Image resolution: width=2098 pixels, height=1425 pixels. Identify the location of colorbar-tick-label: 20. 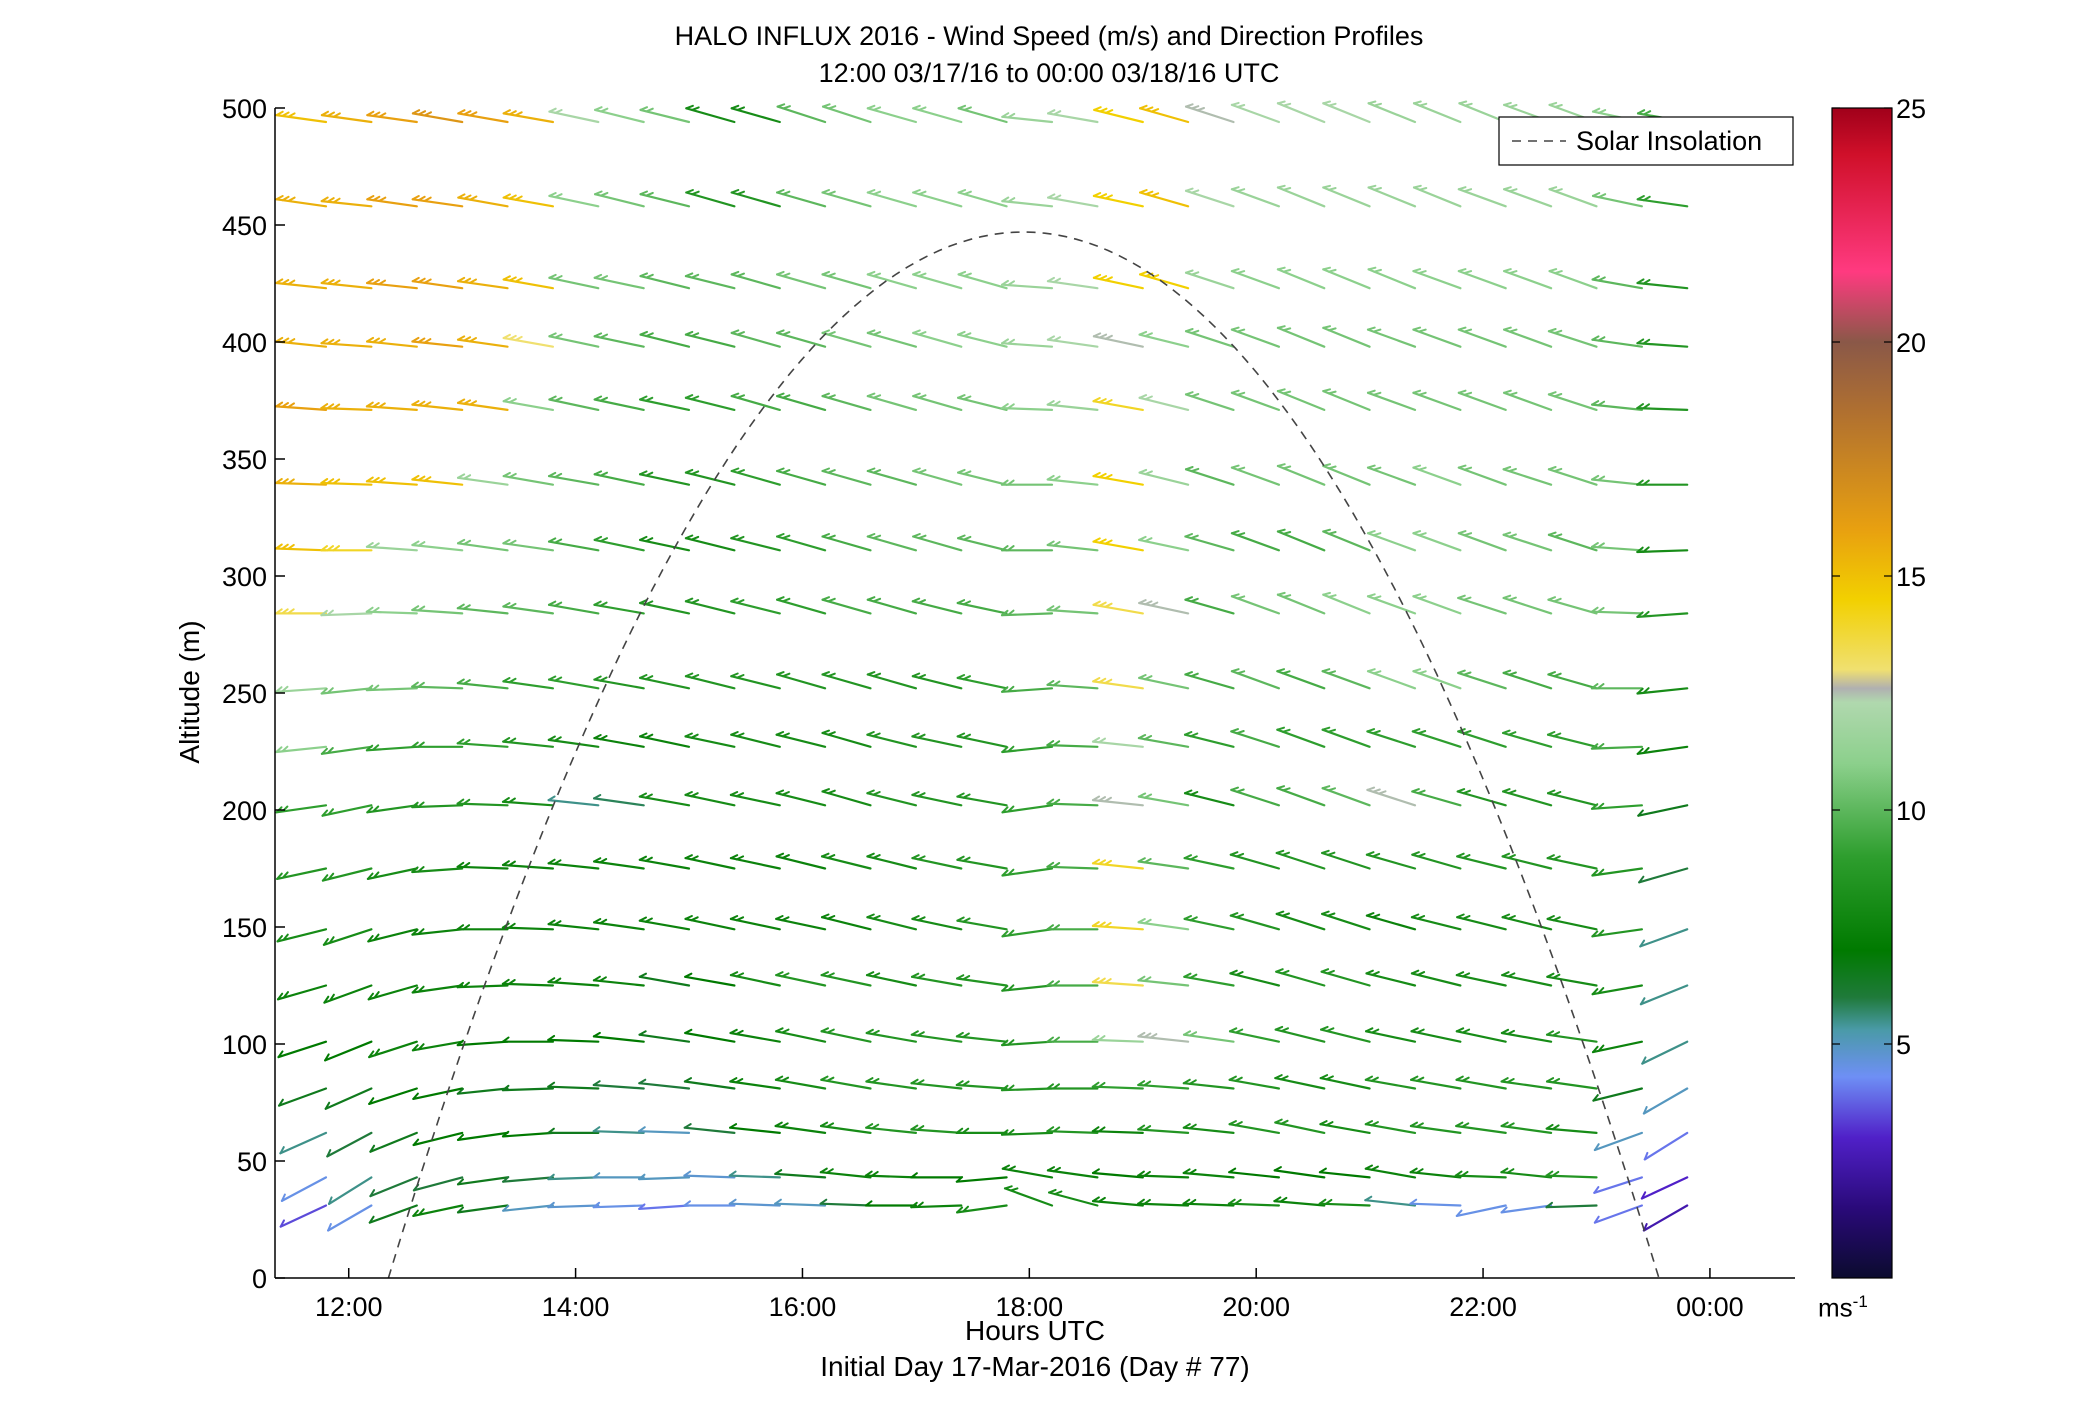
(1911, 343).